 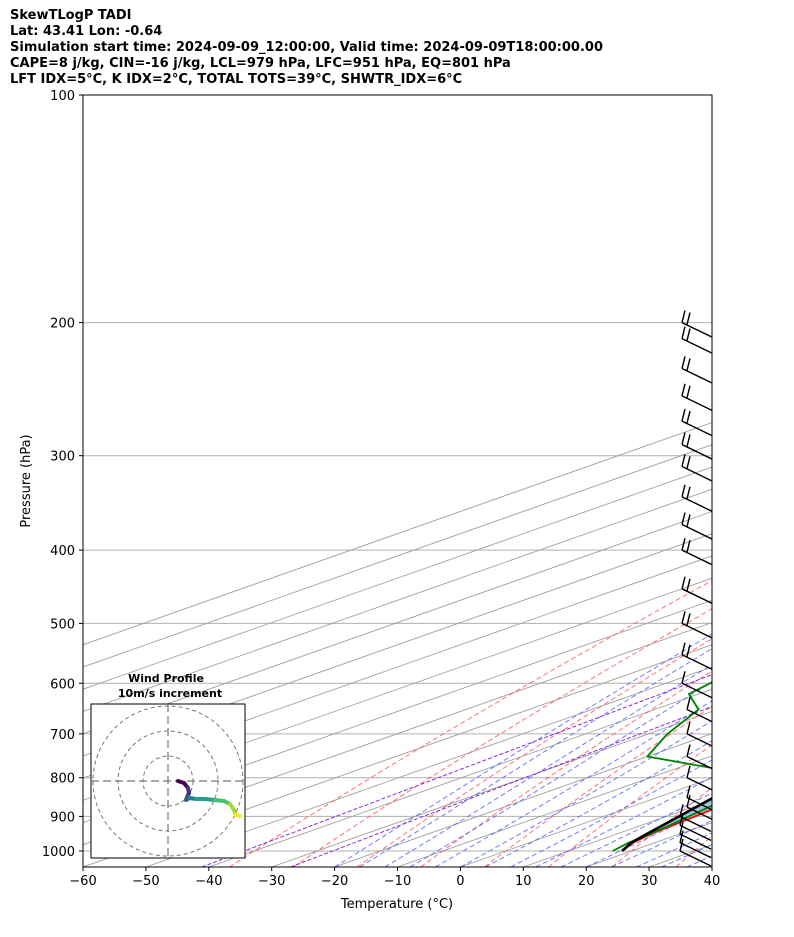 What do you see at coordinates (662, 766) in the screenshot?
I see `profiles` at bounding box center [662, 766].